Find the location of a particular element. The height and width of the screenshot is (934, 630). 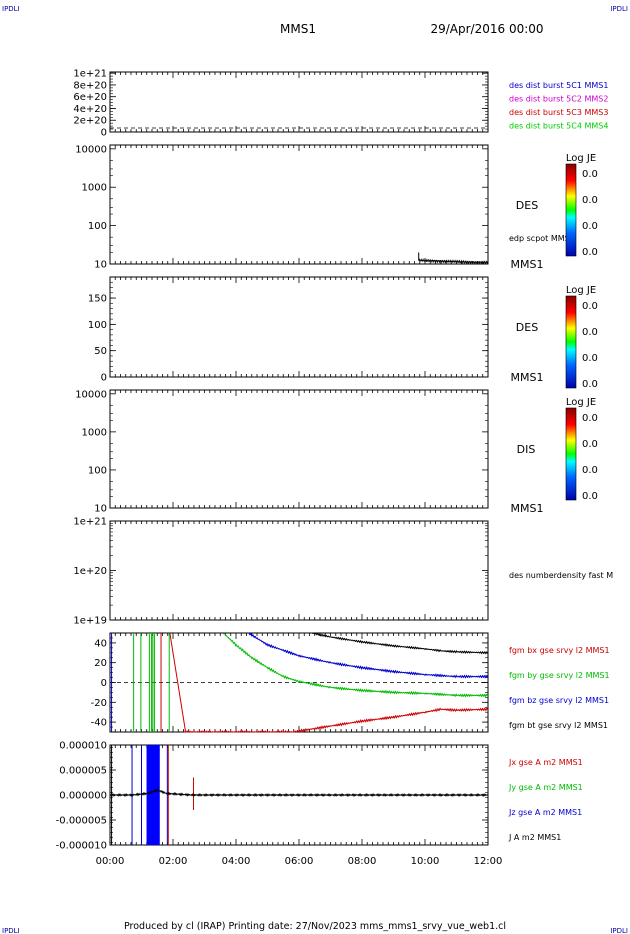

colorbar-des-pitch-title: Log JE is located at coordinates (581, 290).